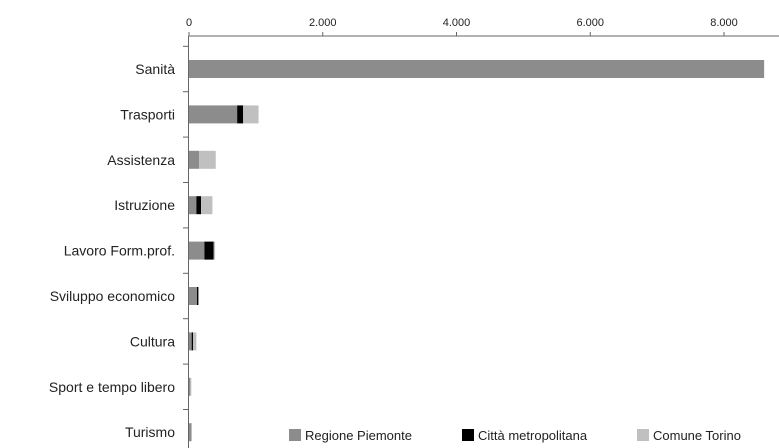 The width and height of the screenshot is (779, 448). Describe the element at coordinates (323, 23) in the screenshot. I see `x-tick-label: 2.000` at that location.